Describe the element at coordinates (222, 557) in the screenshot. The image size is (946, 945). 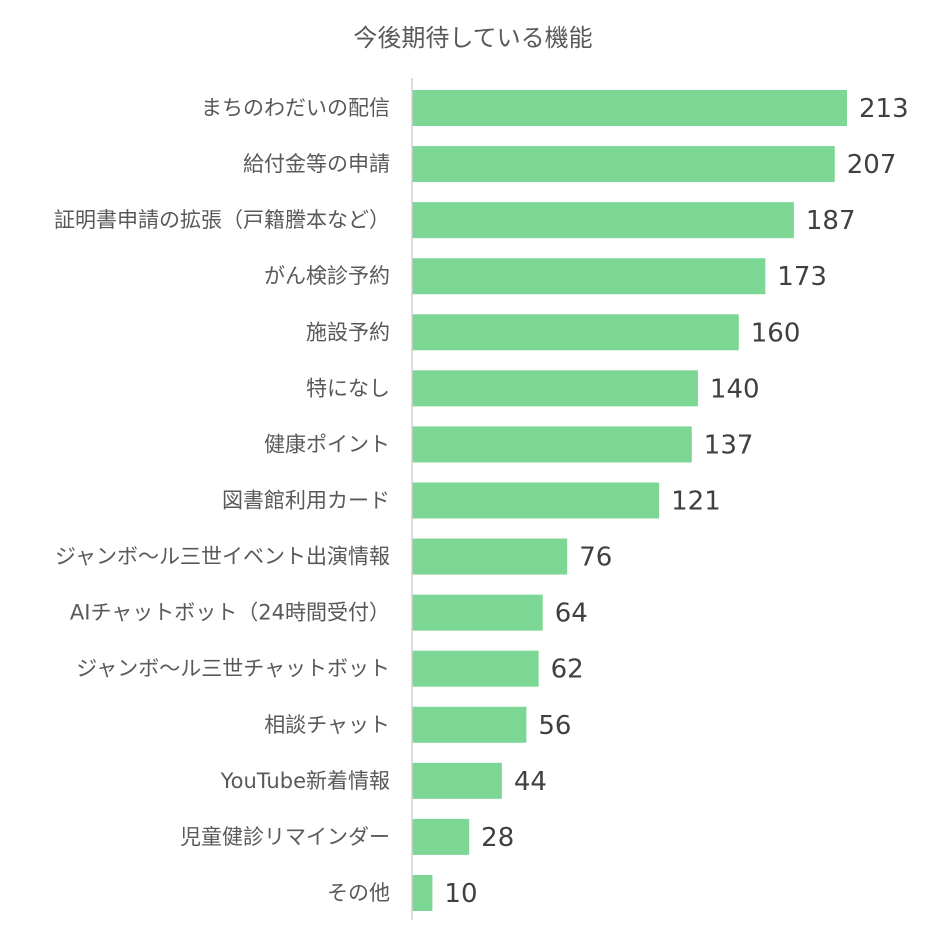
I see `category-label: ジャンボ～ル三世イベント出演情報` at that location.